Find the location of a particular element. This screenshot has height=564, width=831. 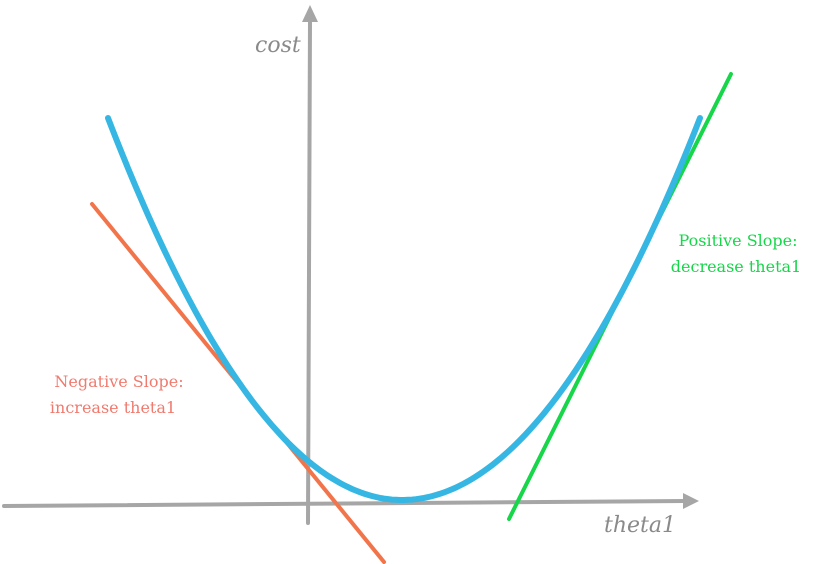

y-axis-arrowhead is located at coordinates (310, 13).